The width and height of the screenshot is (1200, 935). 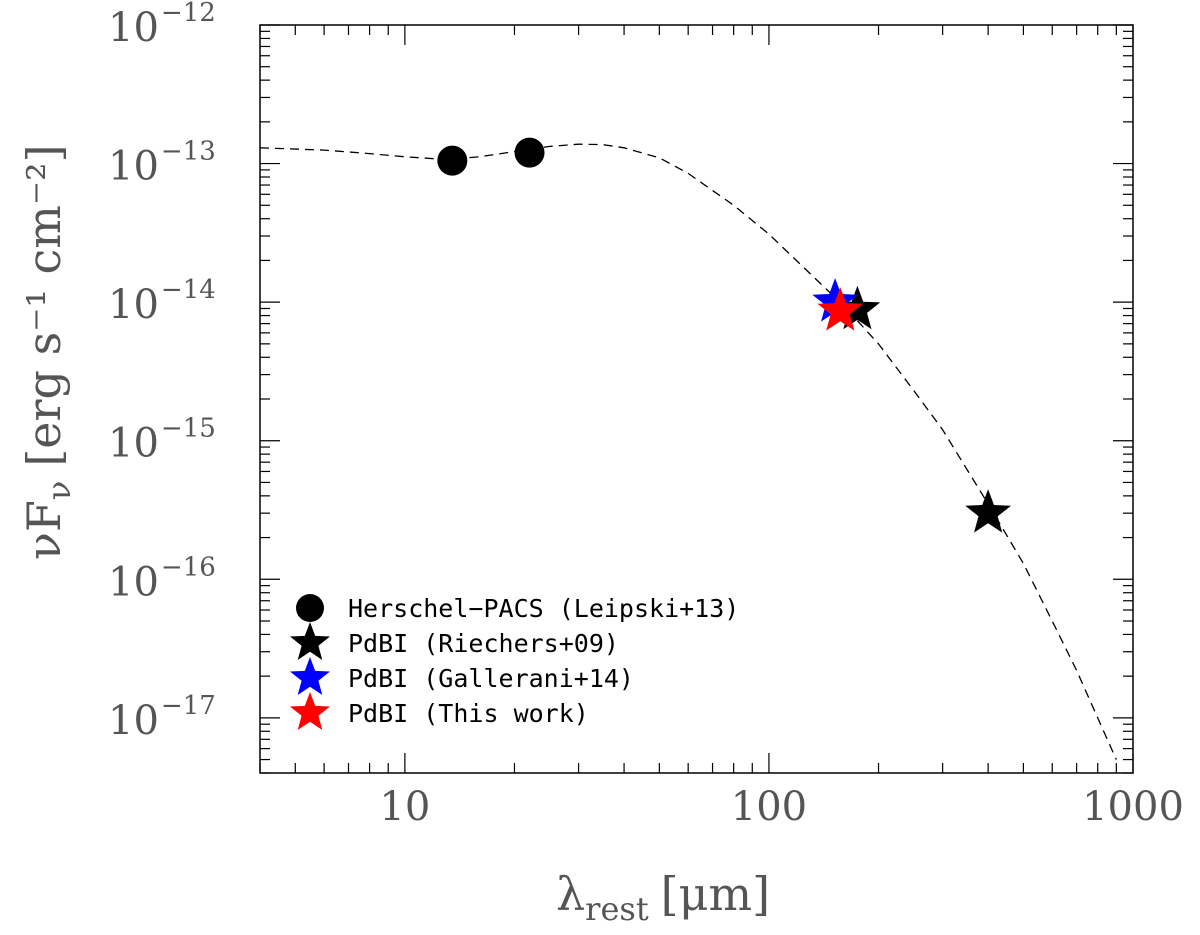 I want to click on y-axis-label-base: νF, so click(x=44, y=530).